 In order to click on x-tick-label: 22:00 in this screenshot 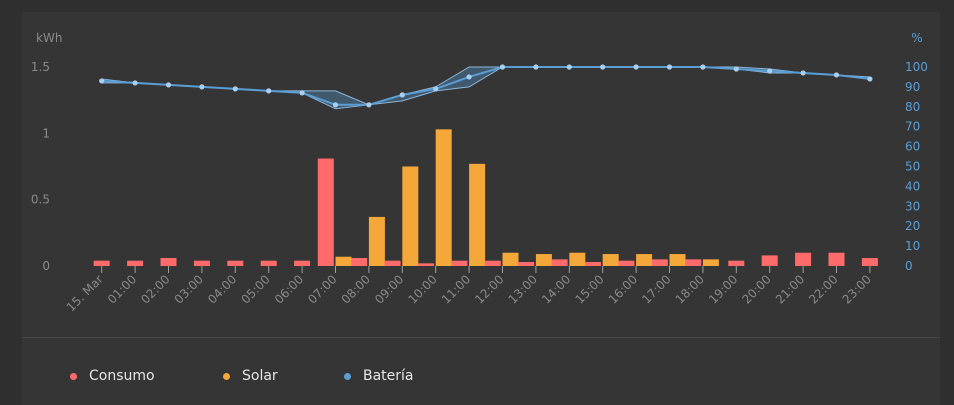, I will do `click(823, 289)`.